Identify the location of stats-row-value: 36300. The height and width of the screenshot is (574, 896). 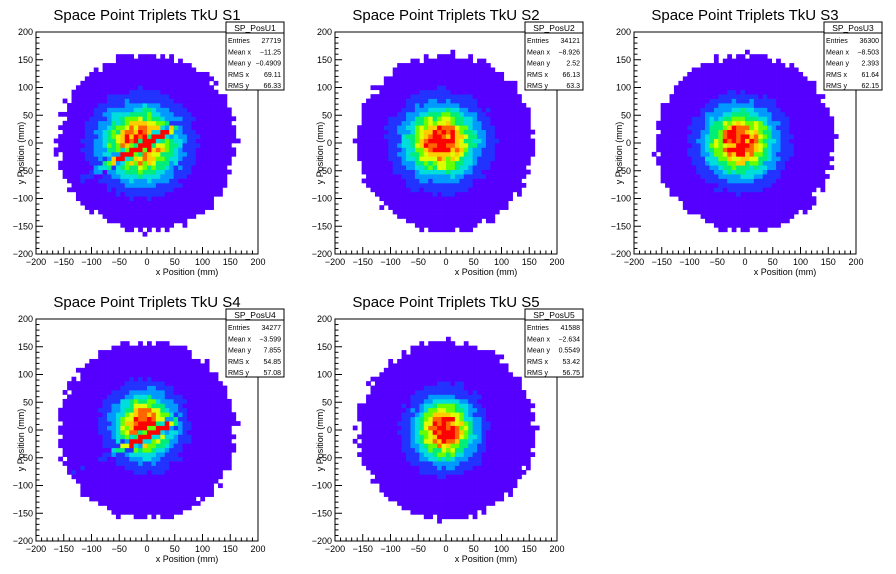
(870, 41).